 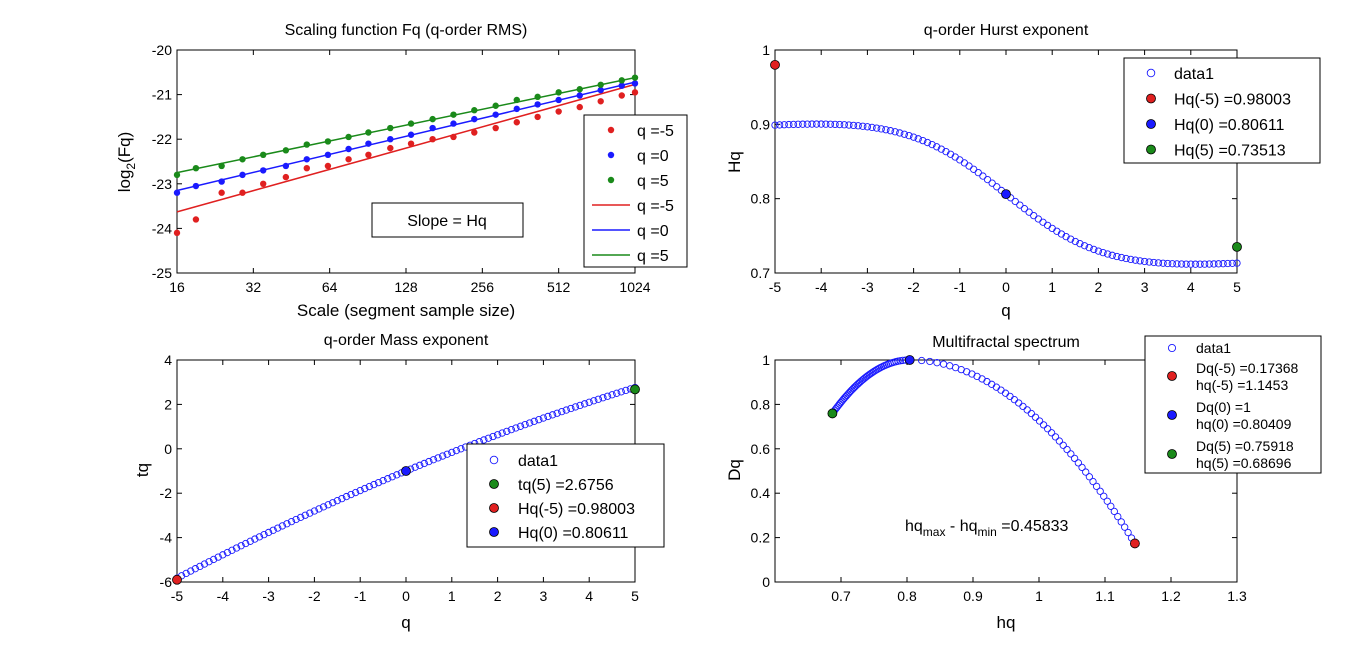 What do you see at coordinates (314, 596) in the screenshot?
I see `panel3-xtick-label: -2` at bounding box center [314, 596].